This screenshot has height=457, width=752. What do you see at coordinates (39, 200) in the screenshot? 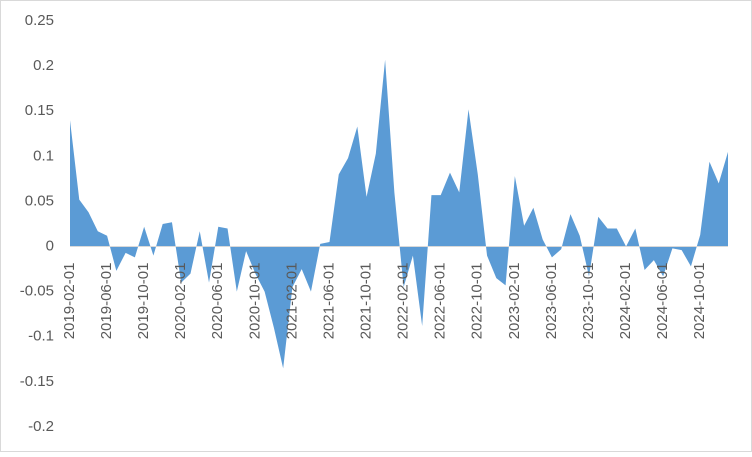
I see `y-tick-label: 0.05` at bounding box center [39, 200].